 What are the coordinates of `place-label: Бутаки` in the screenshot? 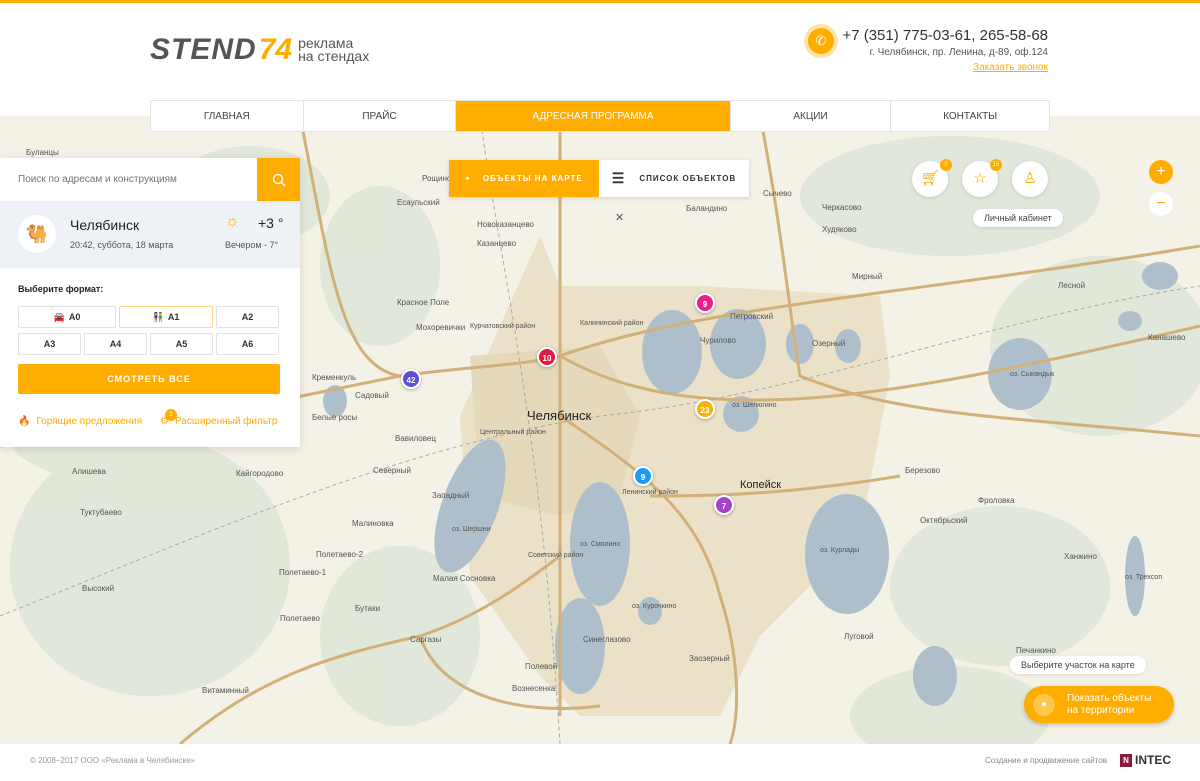 It's located at (368, 608).